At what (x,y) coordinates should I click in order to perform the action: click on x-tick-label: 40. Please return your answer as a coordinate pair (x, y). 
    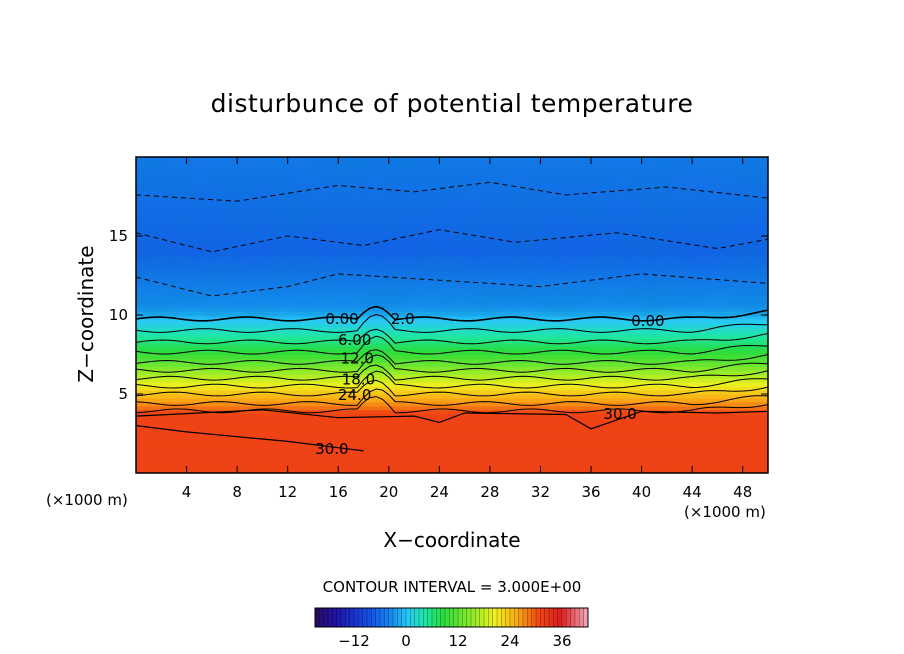
    Looking at the image, I should click on (641, 492).